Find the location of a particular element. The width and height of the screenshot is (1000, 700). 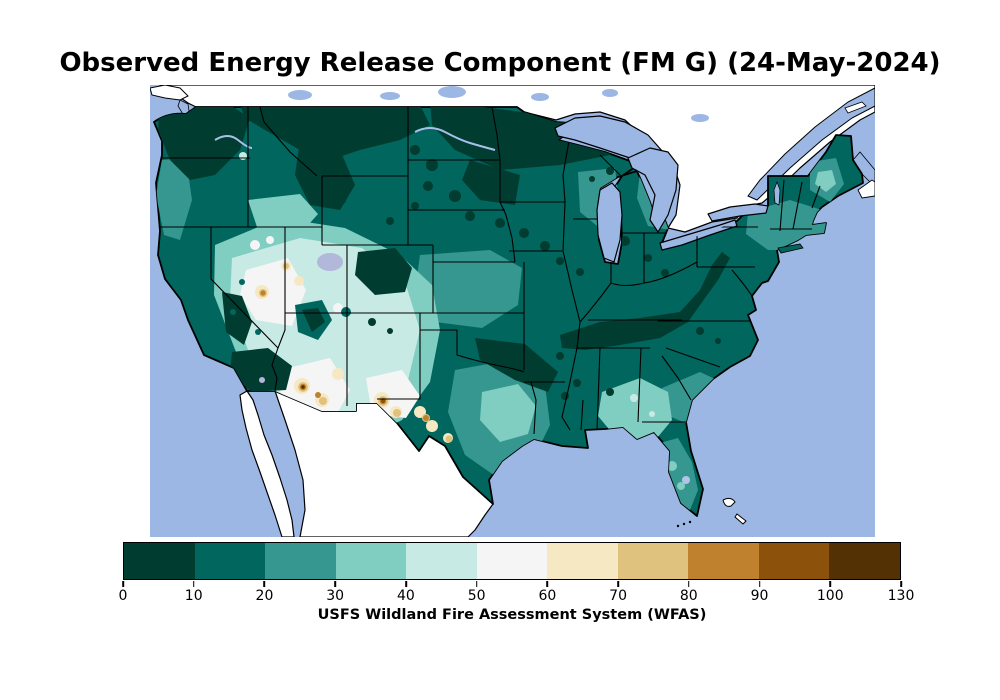

florida-keys is located at coordinates (684, 524).